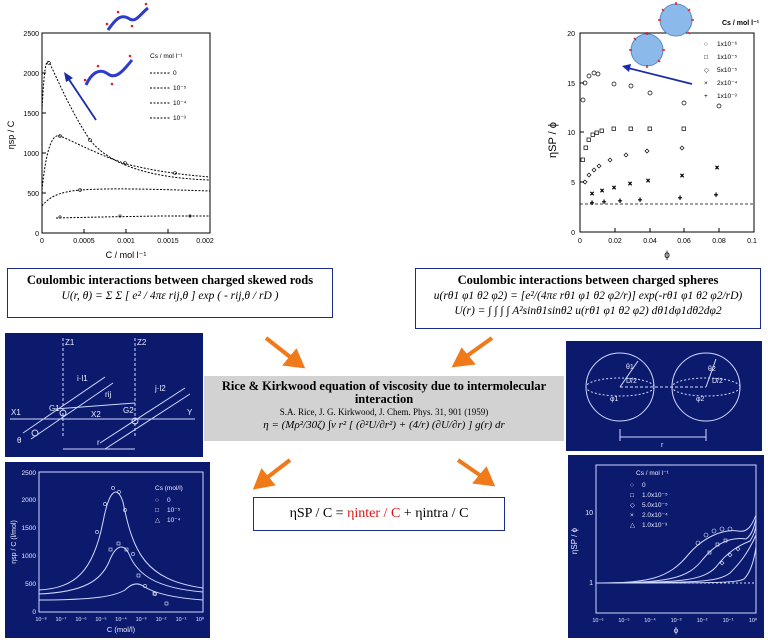 This screenshot has width=768, height=643. I want to click on segment-label: j·l2, so click(160, 388).